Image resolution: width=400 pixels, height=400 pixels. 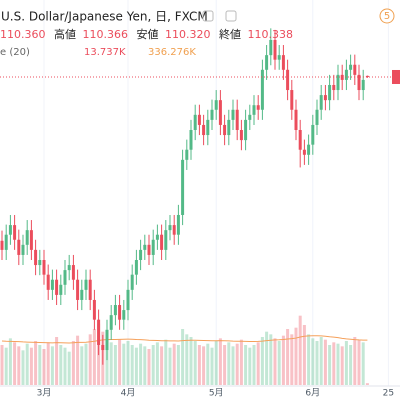 I want to click on low-label: 安値, so click(x=148, y=34).